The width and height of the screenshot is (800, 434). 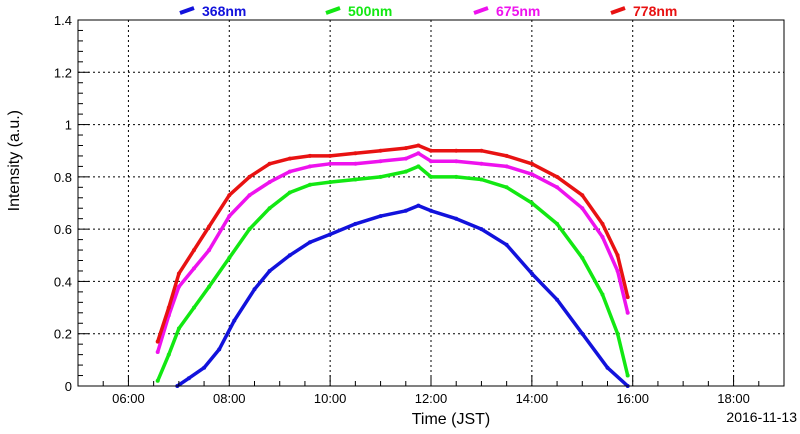 What do you see at coordinates (63, 229) in the screenshot?
I see `y-tick-label: 0.6` at bounding box center [63, 229].